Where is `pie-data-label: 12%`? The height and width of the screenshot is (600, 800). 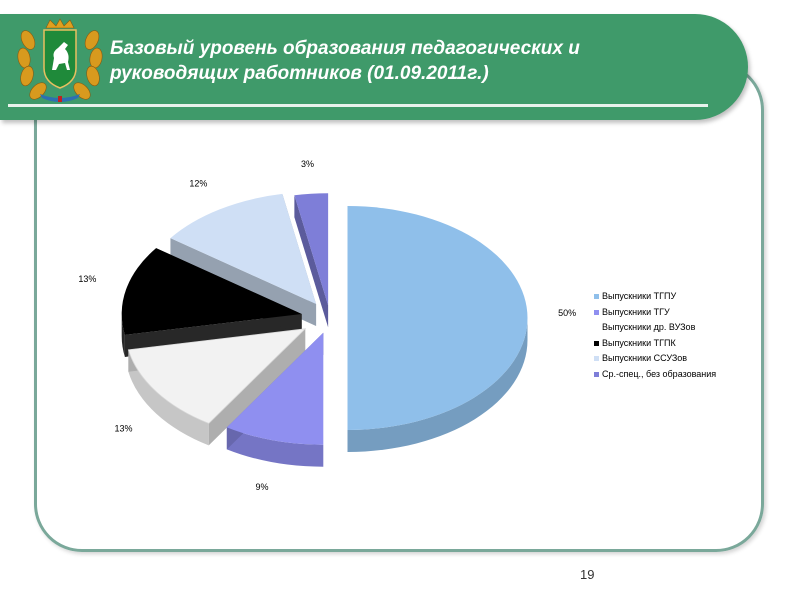 pie-data-label: 12% is located at coordinates (198, 184).